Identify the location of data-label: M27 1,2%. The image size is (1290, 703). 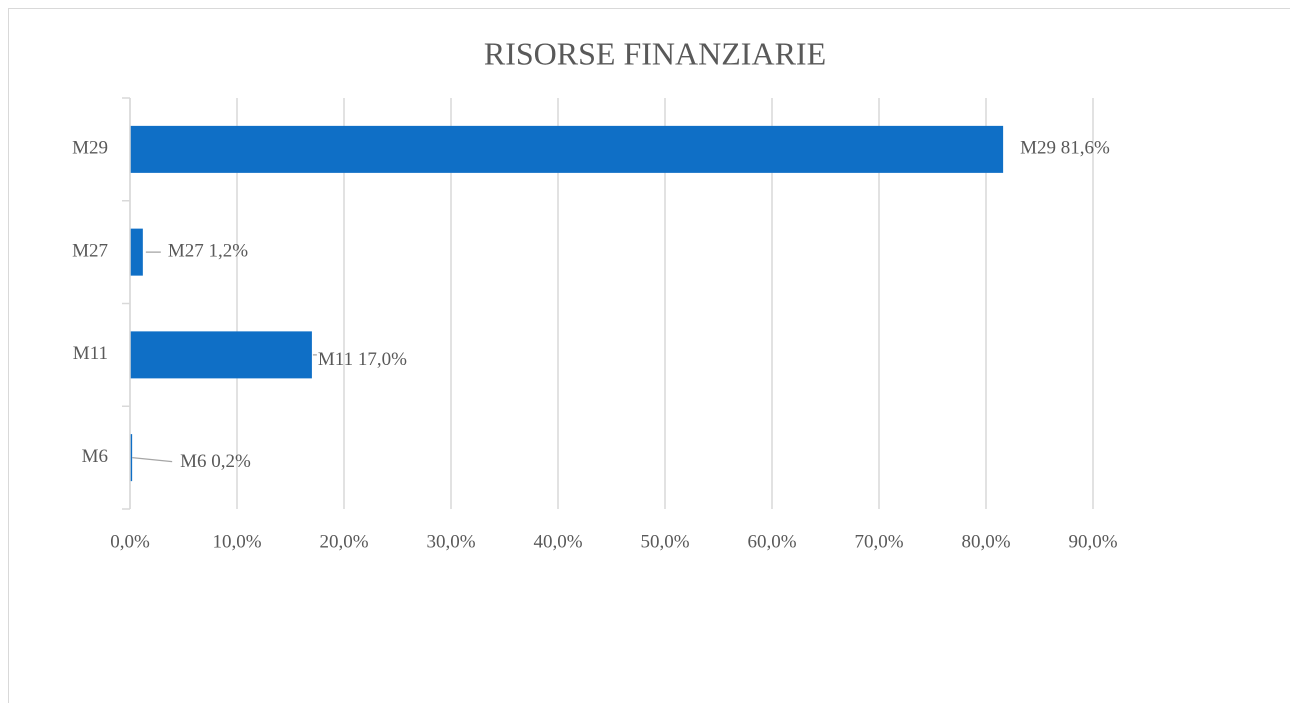
(208, 250).